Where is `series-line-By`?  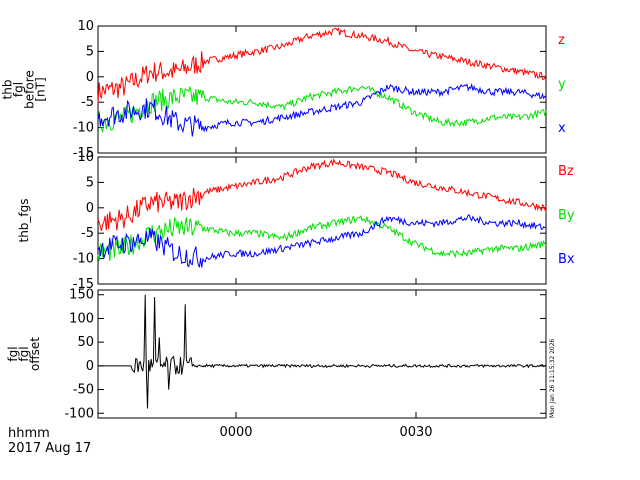 series-line-By is located at coordinates (322, 238).